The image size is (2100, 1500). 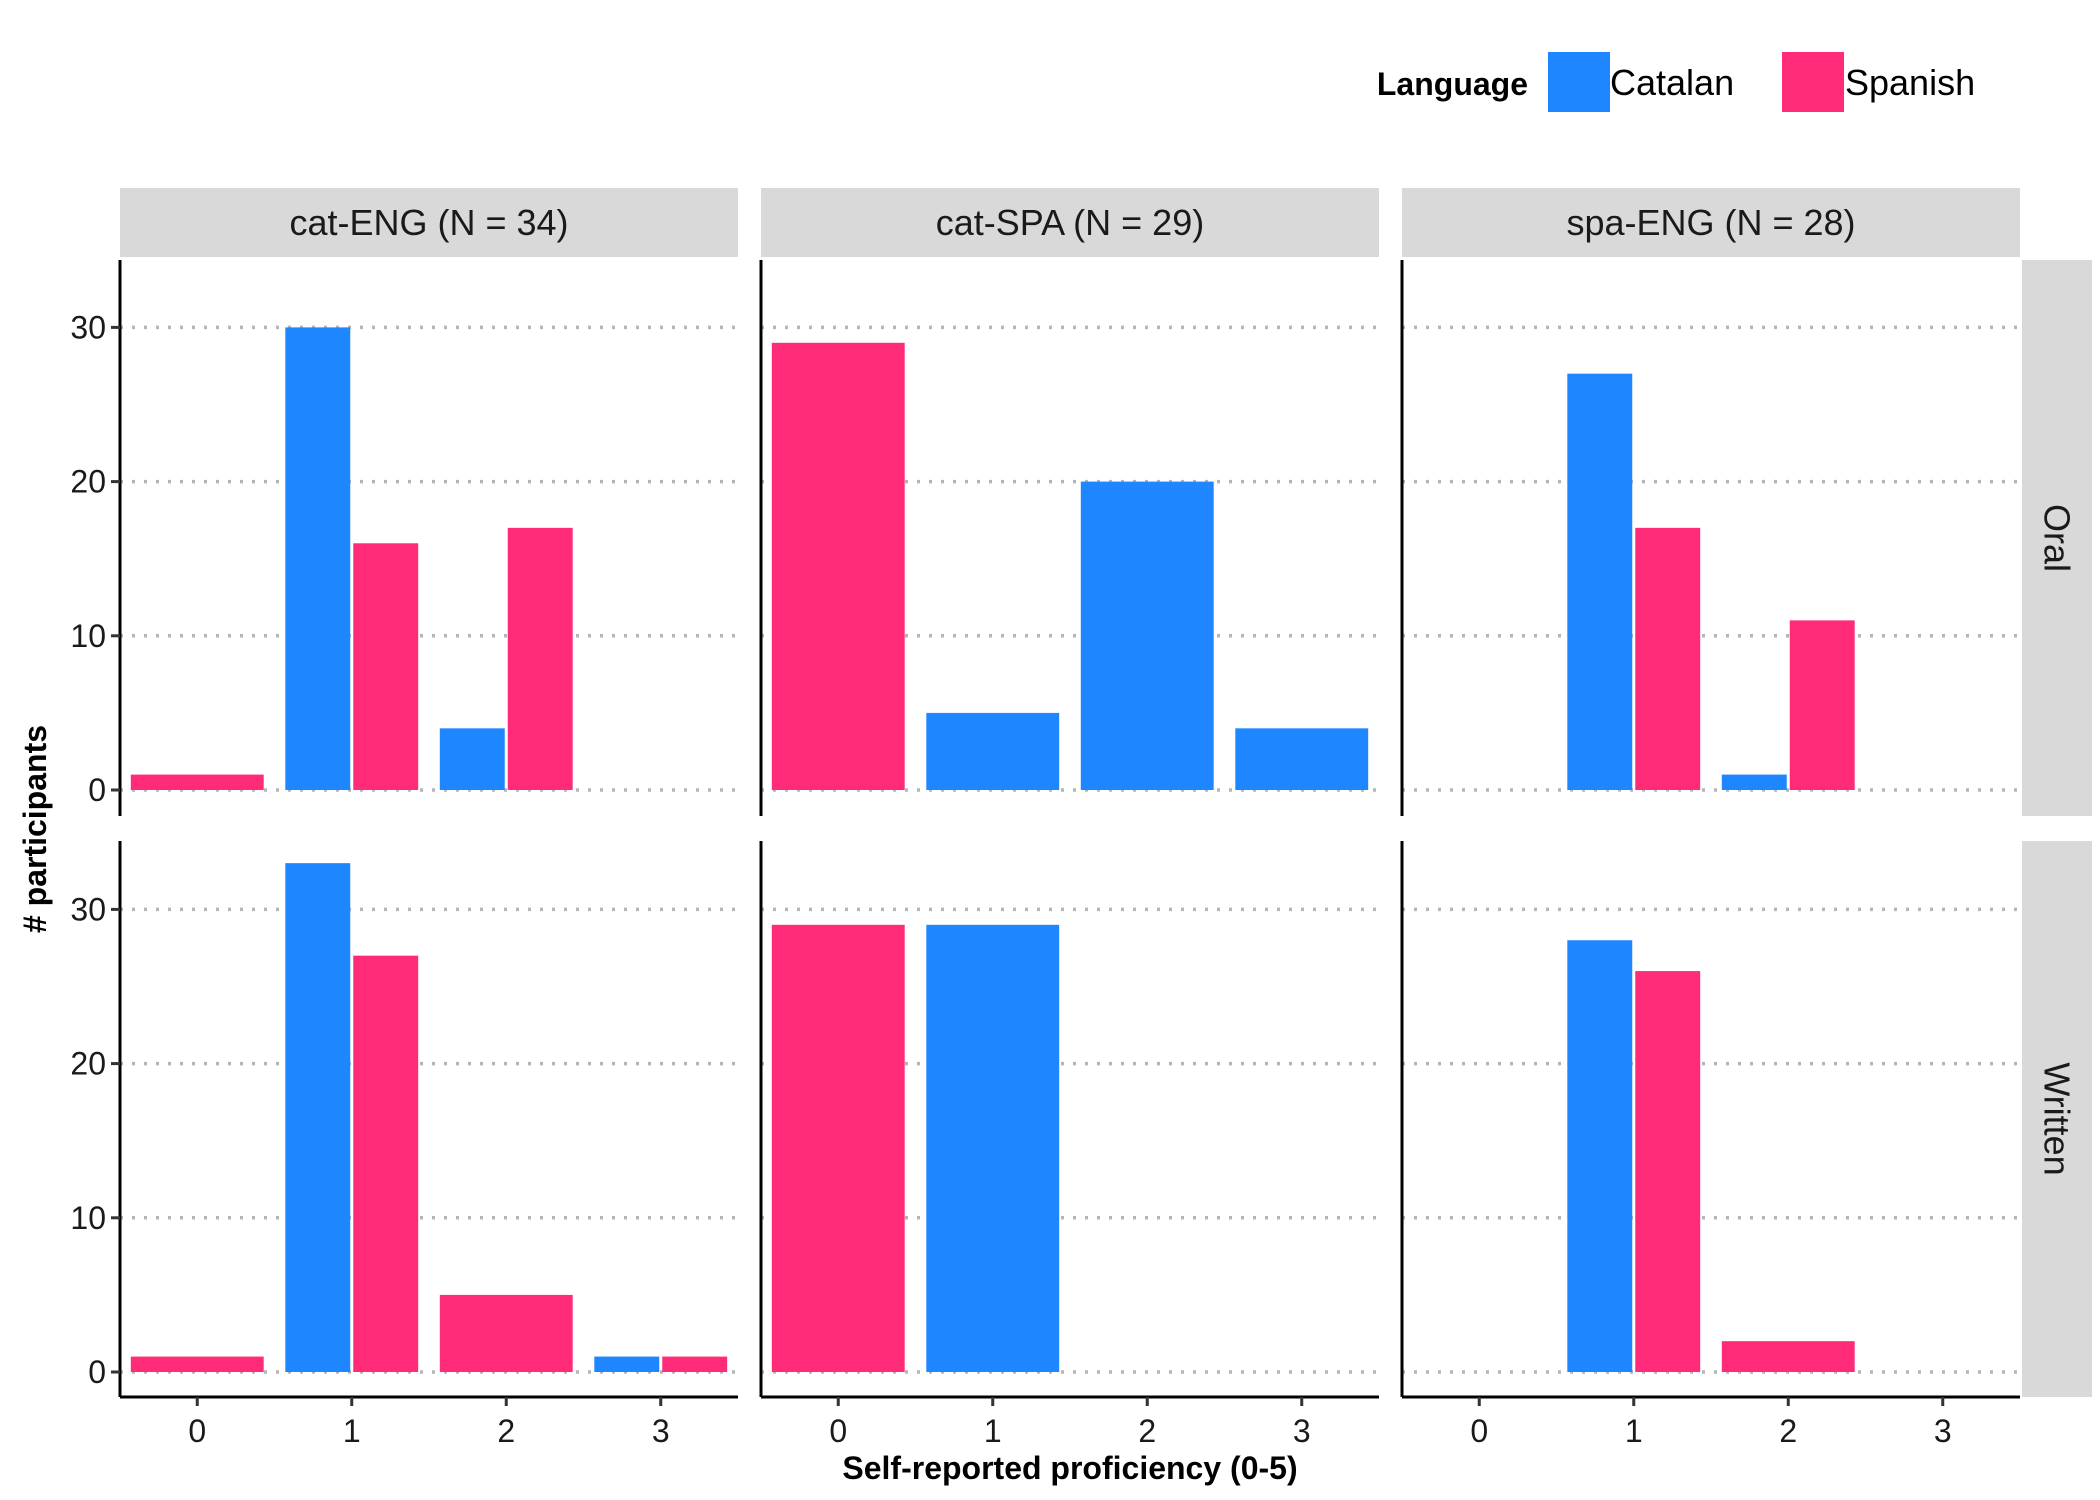 What do you see at coordinates (1910, 82) in the screenshot?
I see `legend-label-spanish: Spanish` at bounding box center [1910, 82].